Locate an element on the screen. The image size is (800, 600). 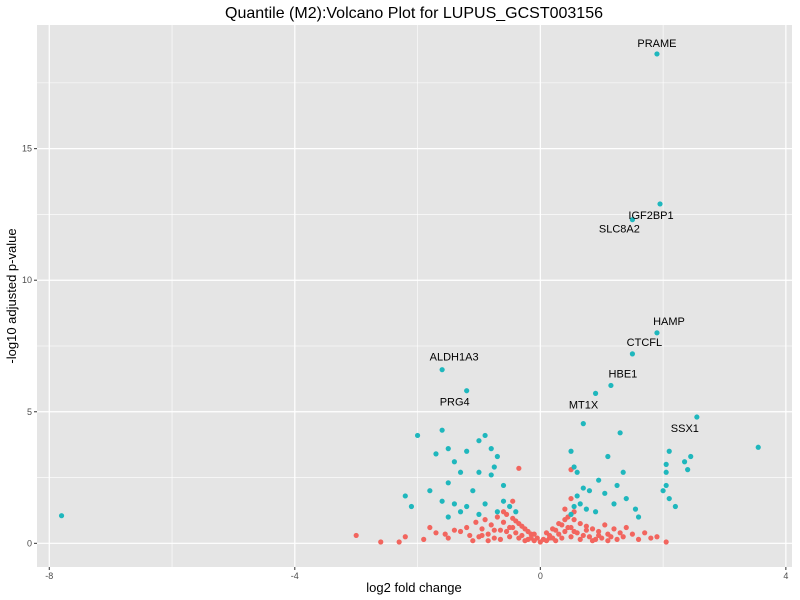
x-tick-label: 4 is located at coordinates (785, 576).